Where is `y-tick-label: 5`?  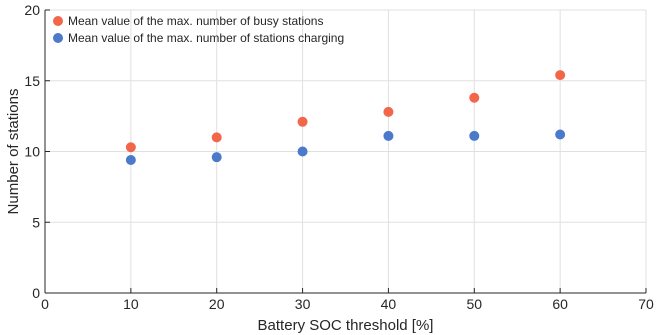
y-tick-label: 5 is located at coordinates (36, 222).